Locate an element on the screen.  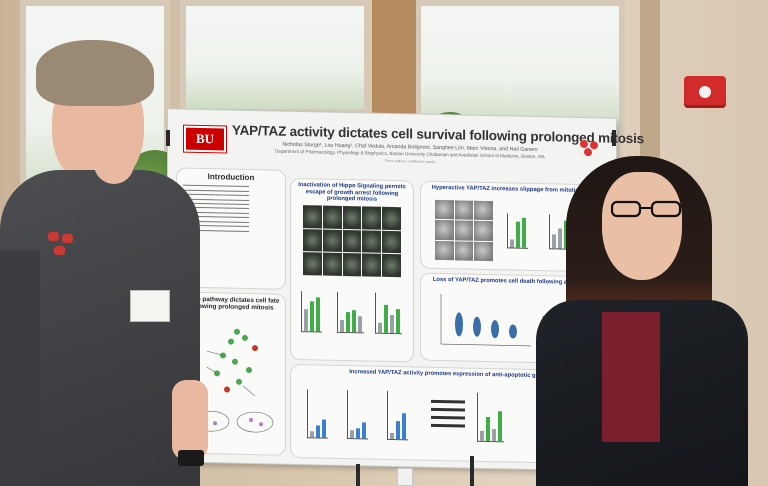
sleeve-left is located at coordinates (20, 368).